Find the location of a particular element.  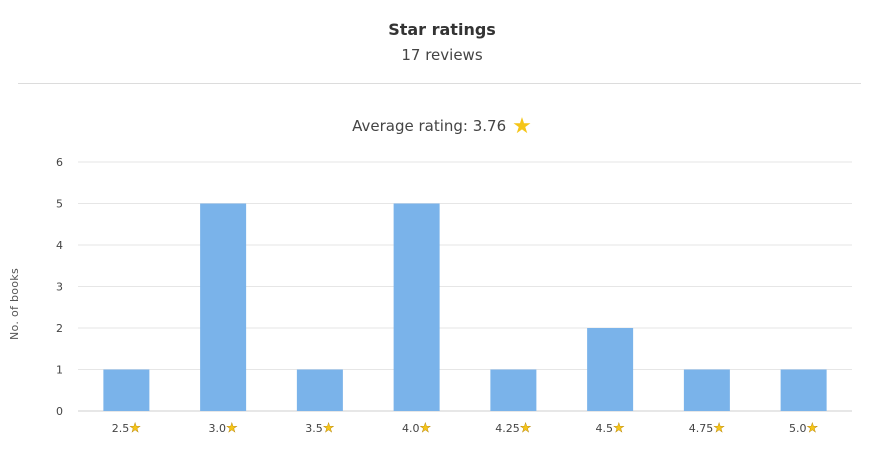

average-rating: Average rating: 3.76 ★ is located at coordinates (442, 126).